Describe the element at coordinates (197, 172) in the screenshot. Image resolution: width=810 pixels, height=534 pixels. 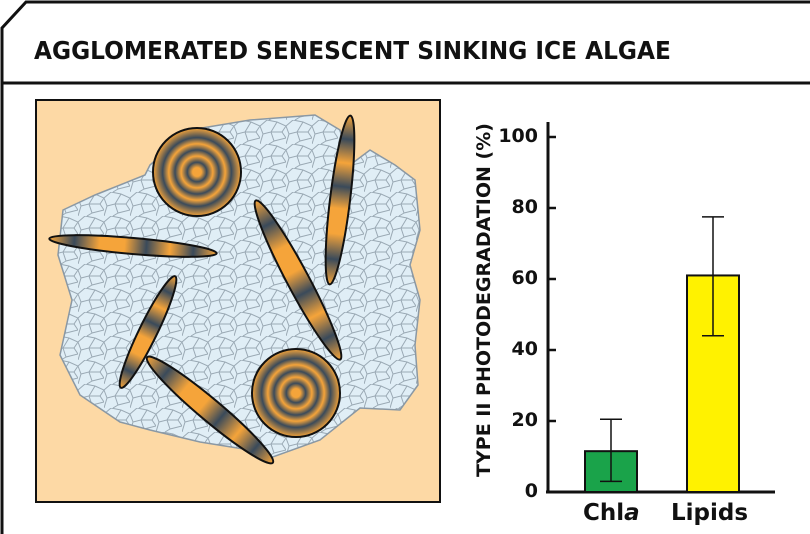
I see `cyst-cell-top` at that location.